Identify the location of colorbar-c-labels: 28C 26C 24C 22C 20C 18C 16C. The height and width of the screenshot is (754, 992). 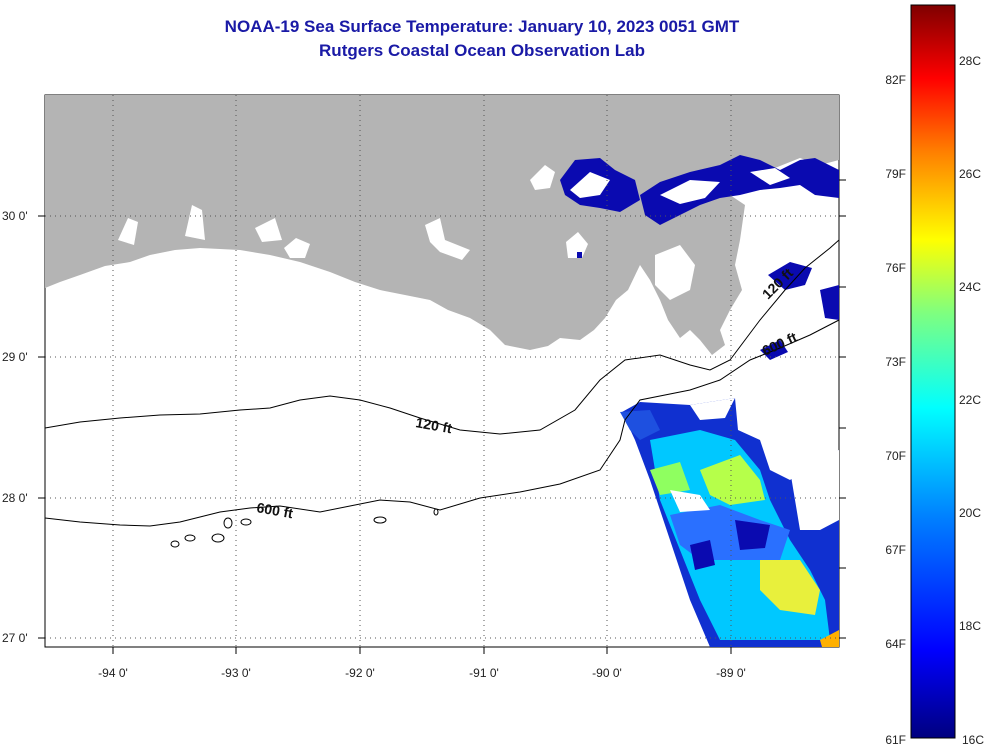
(971, 400).